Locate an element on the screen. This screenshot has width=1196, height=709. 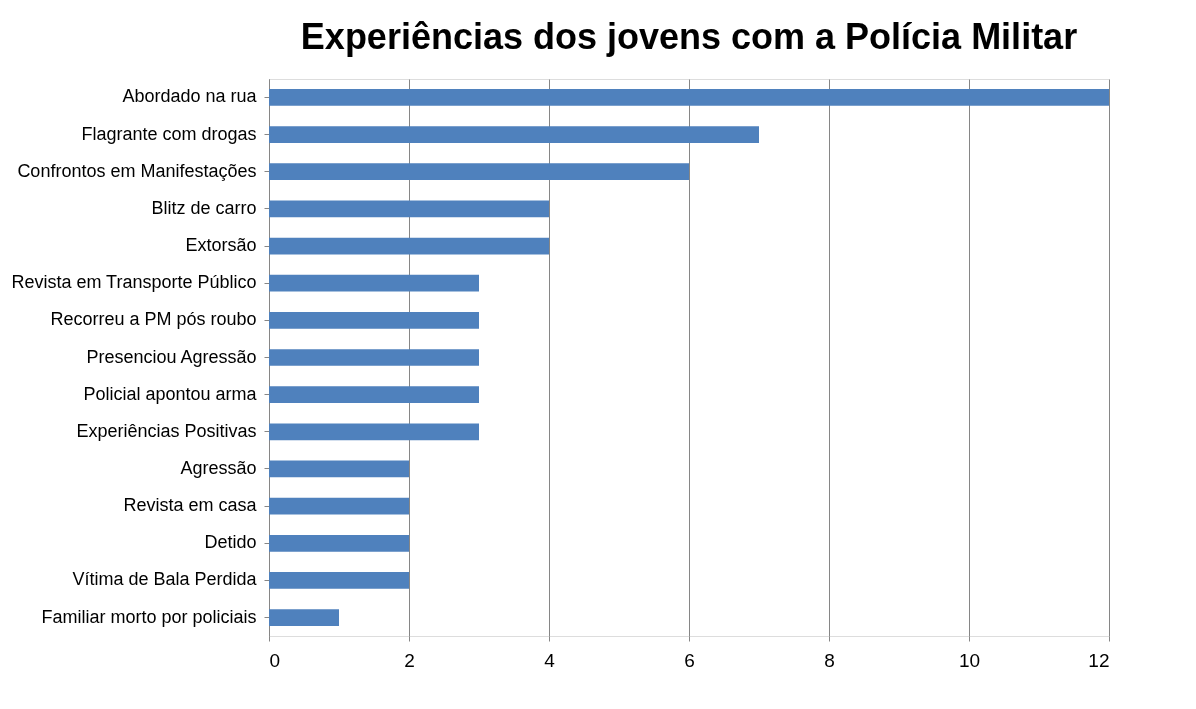
y-tick-label: Revista em casa is located at coordinates (190, 505).